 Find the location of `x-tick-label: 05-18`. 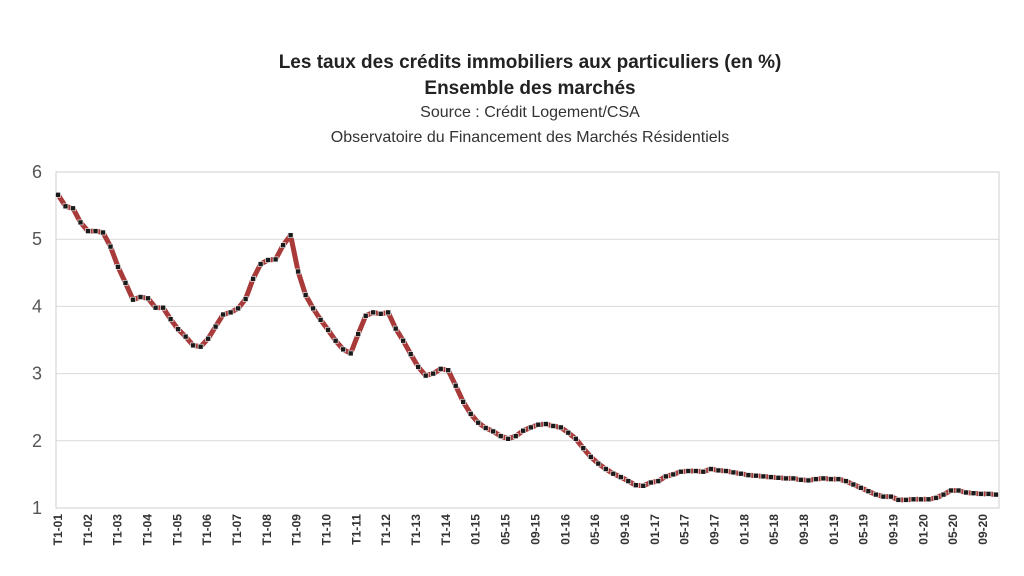

x-tick-label: 05-18 is located at coordinates (774, 529).